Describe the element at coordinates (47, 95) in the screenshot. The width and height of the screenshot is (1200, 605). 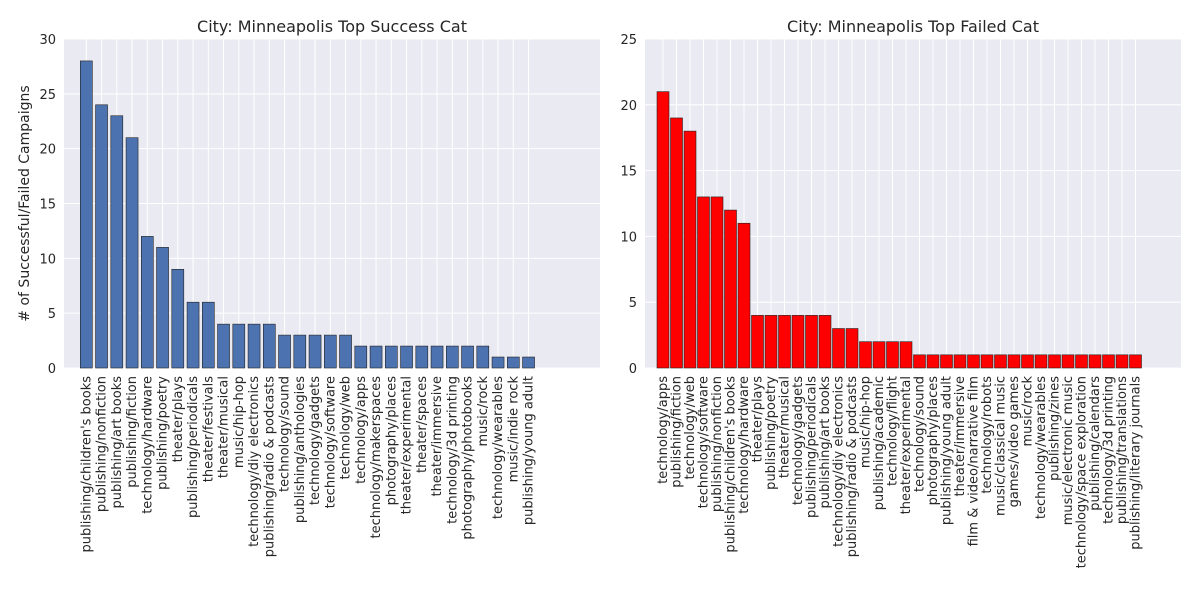
I see `y-tick-label: 25` at that location.